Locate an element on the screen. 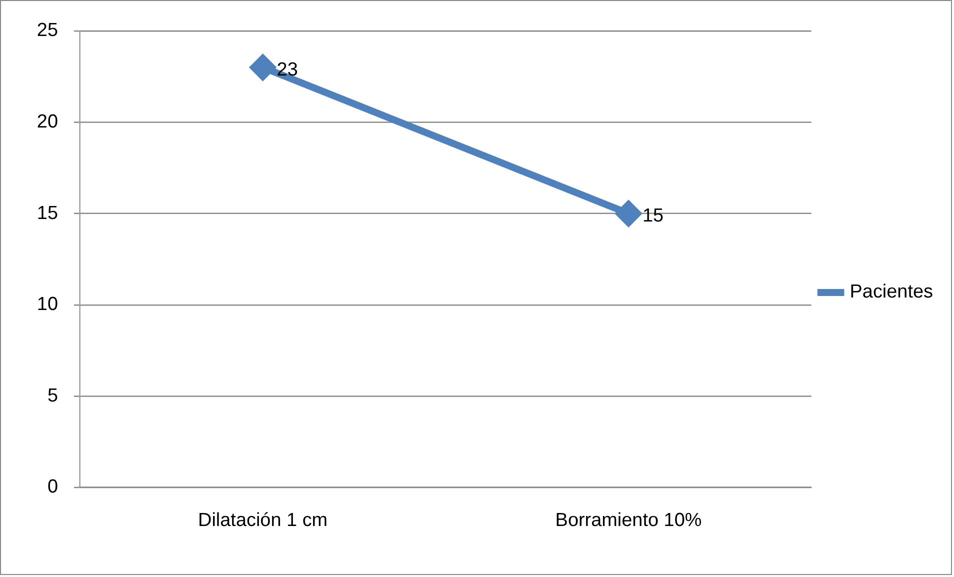 This screenshot has width=954, height=577. x-tick-label: Borramiento 10% is located at coordinates (628, 520).